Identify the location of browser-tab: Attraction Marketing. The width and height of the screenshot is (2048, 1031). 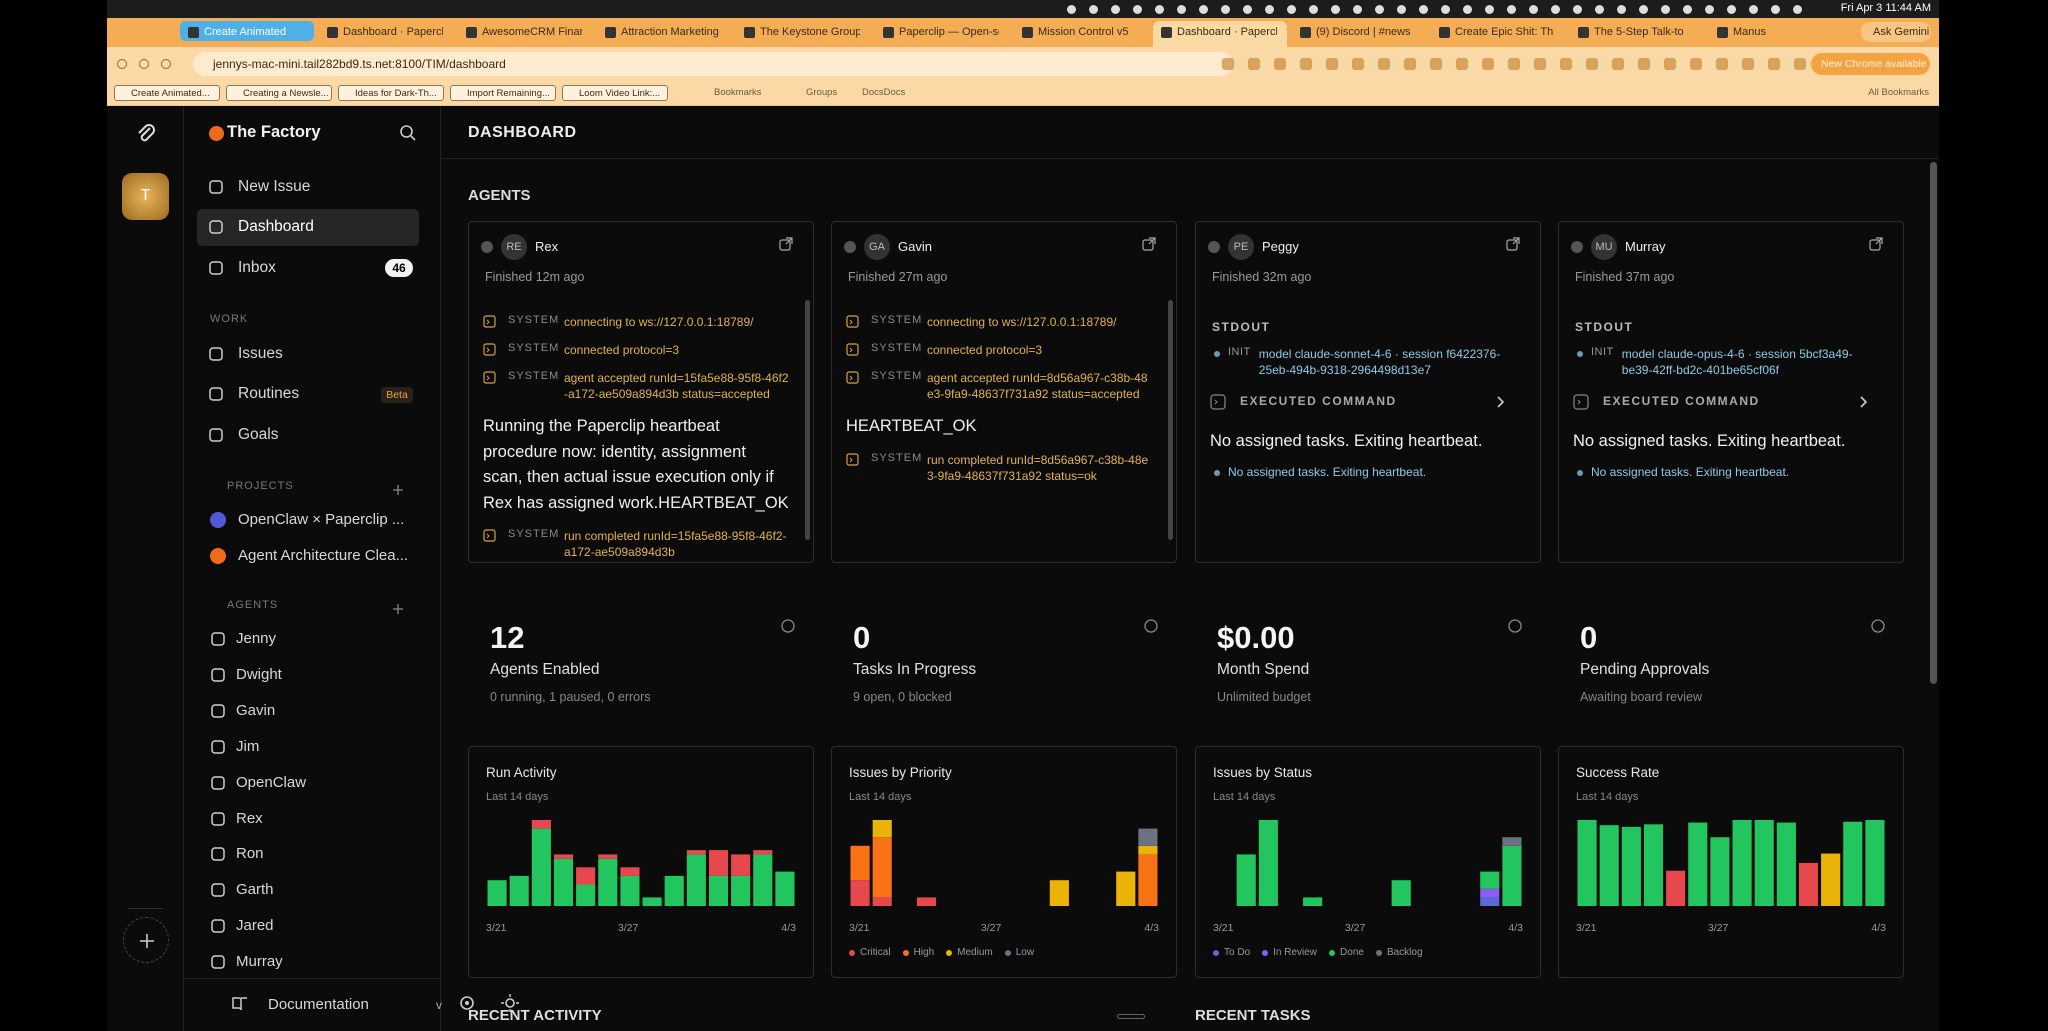
(664, 34).